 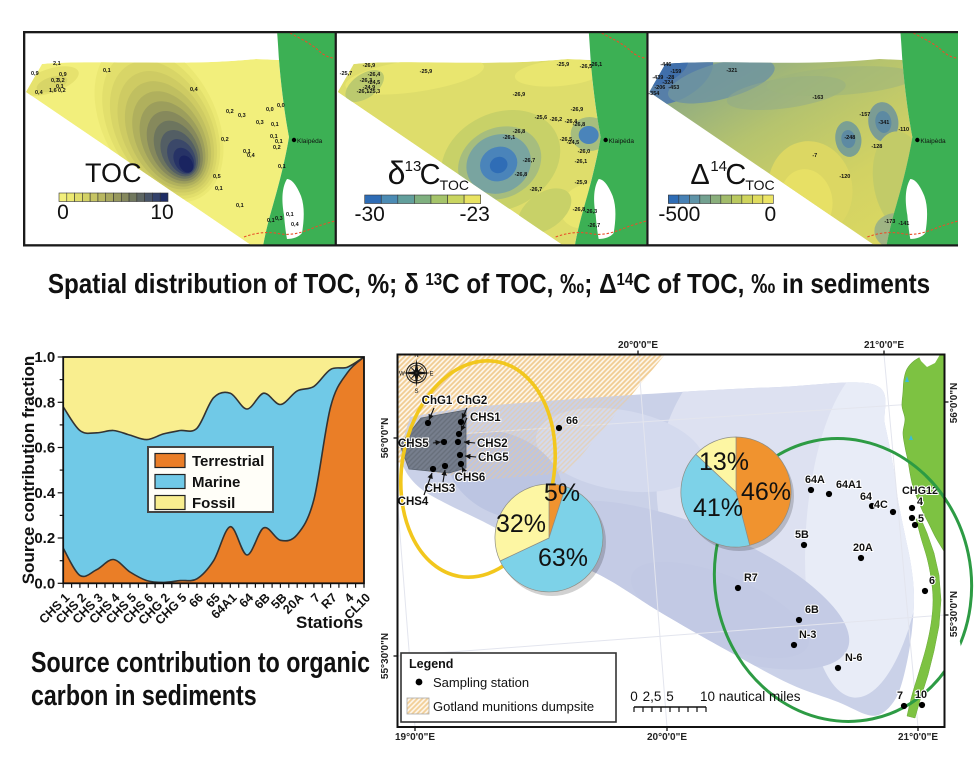 I want to click on svg-text: -128, so click(x=876, y=147).